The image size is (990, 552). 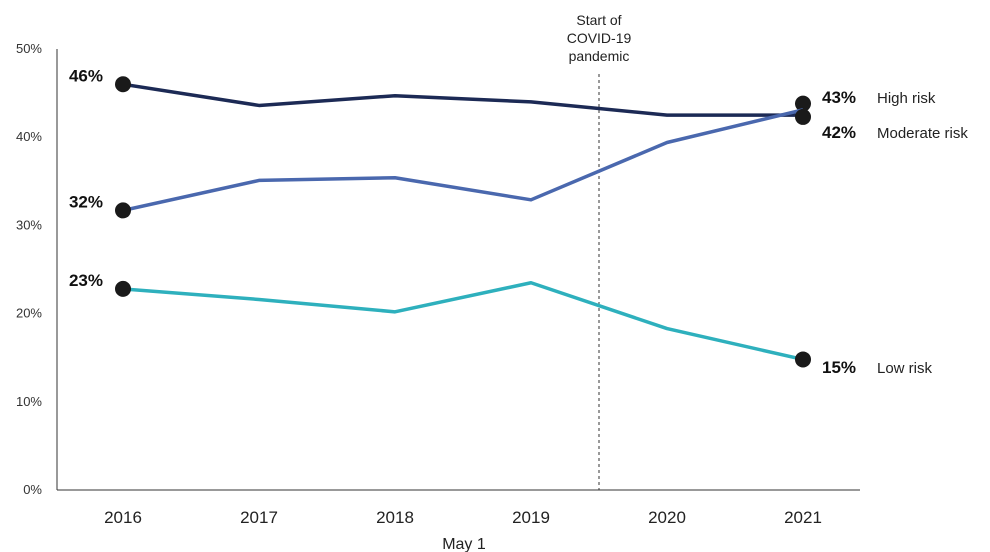 I want to click on y-tick-label: 10%, so click(x=29, y=401).